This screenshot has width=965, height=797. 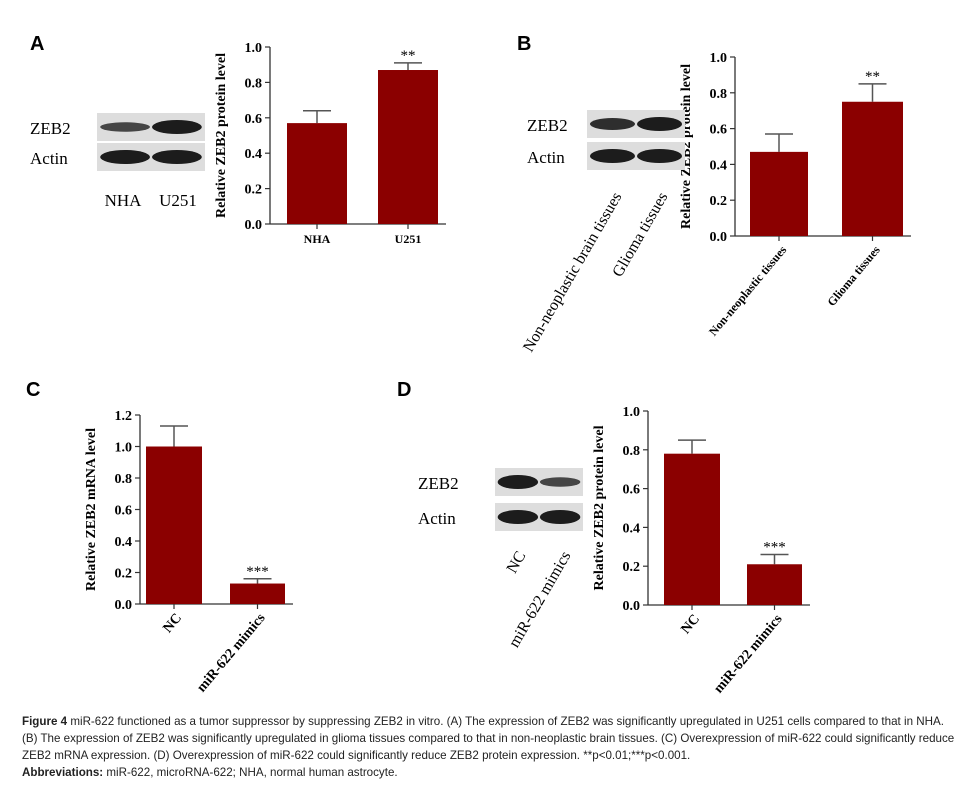 I want to click on bar-u251, so click(x=408, y=147).